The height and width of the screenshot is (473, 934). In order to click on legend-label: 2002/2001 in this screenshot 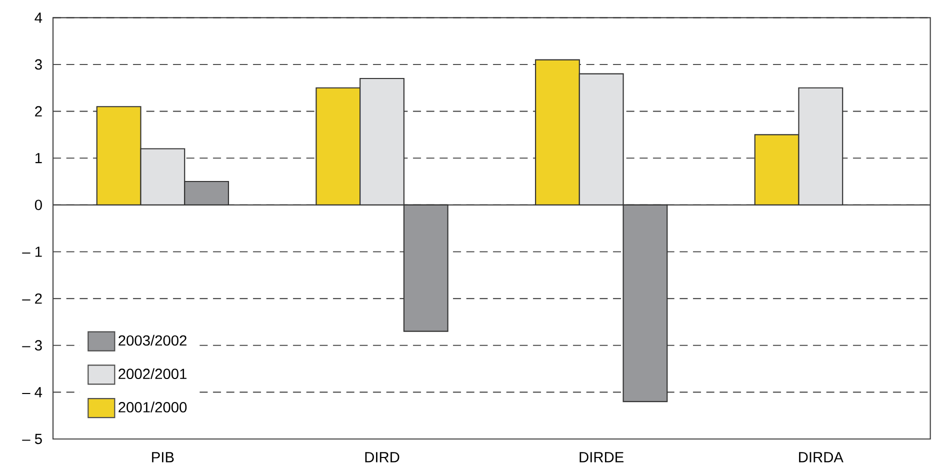, I will do `click(152, 374)`.